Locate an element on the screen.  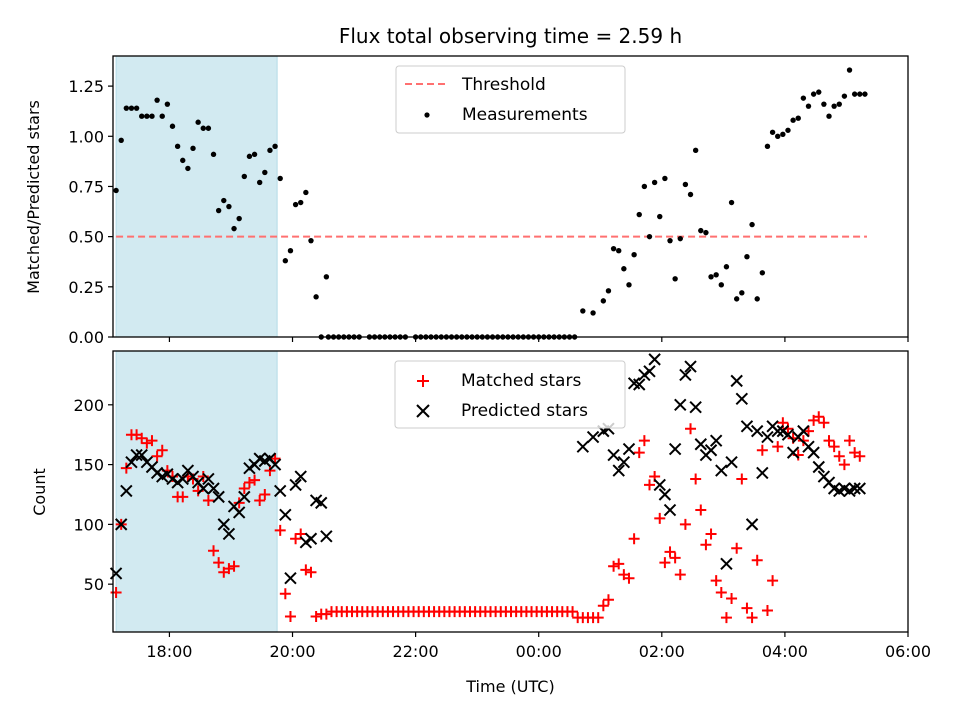
bottom-ytick-label-3: 200 is located at coordinates (88, 405).